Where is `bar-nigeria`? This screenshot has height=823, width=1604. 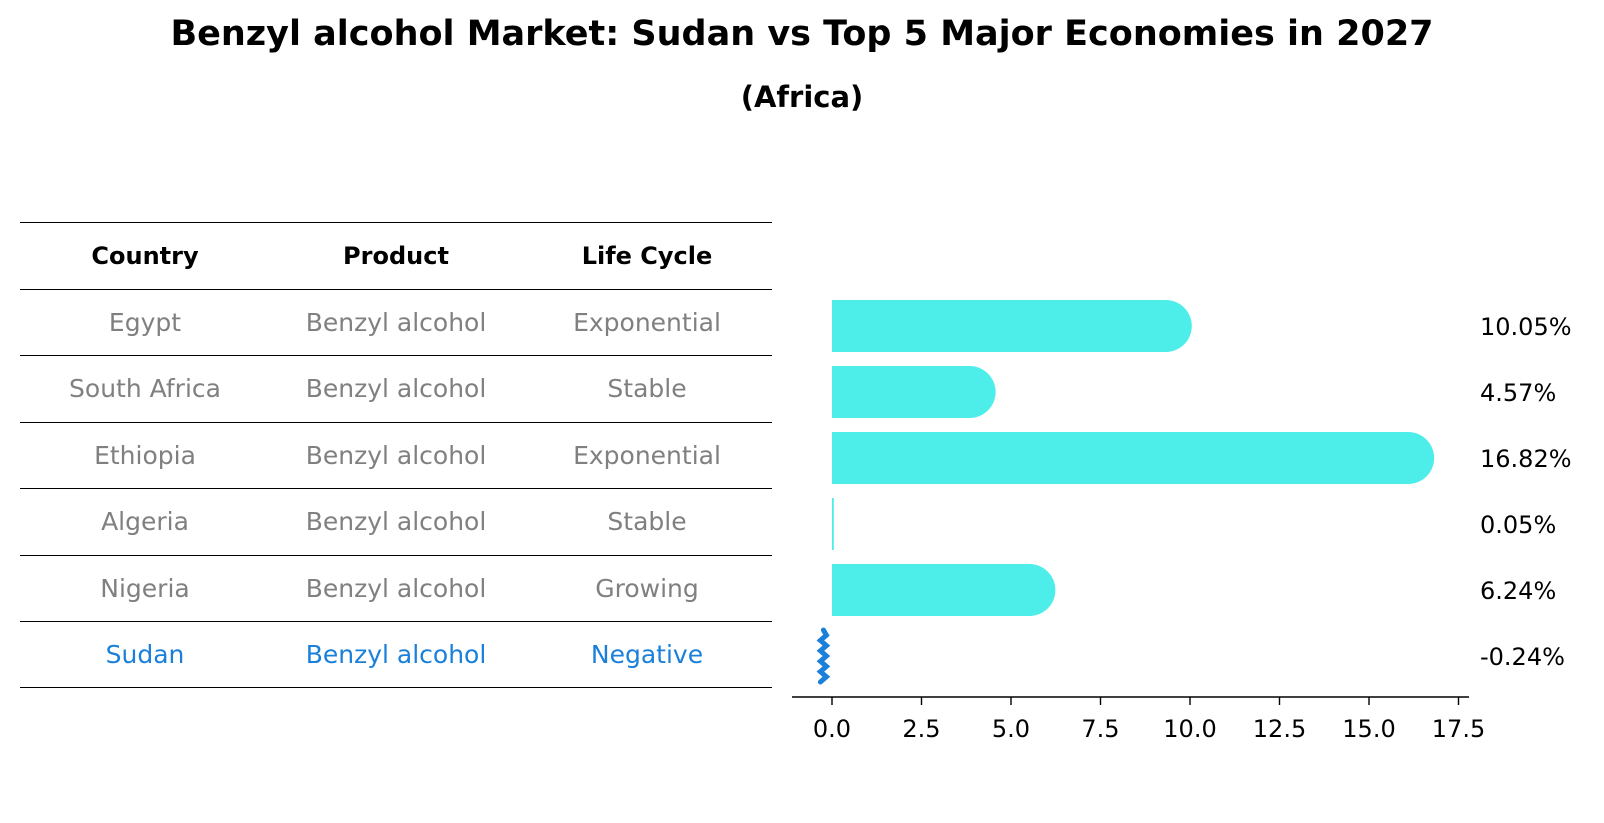
bar-nigeria is located at coordinates (944, 590).